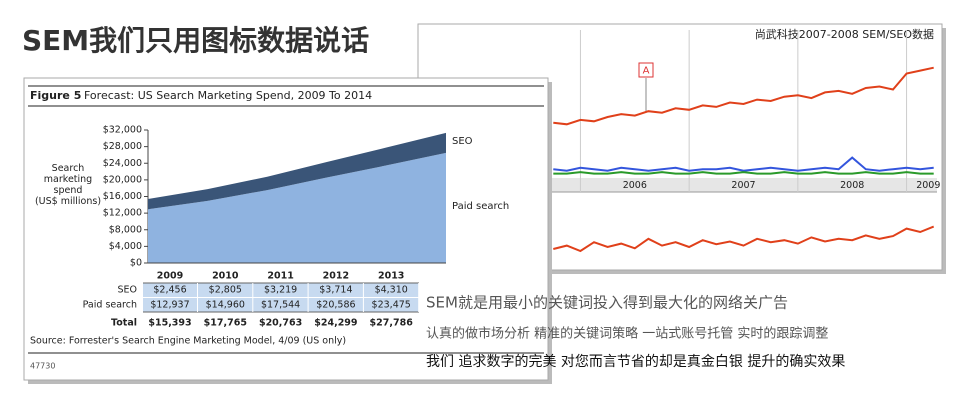 Image resolution: width=978 pixels, height=401 pixels. Describe the element at coordinates (607, 303) in the screenshot. I see `tagline: SEM就是用最小的关键词投入得到最大化的网络关广告` at that location.